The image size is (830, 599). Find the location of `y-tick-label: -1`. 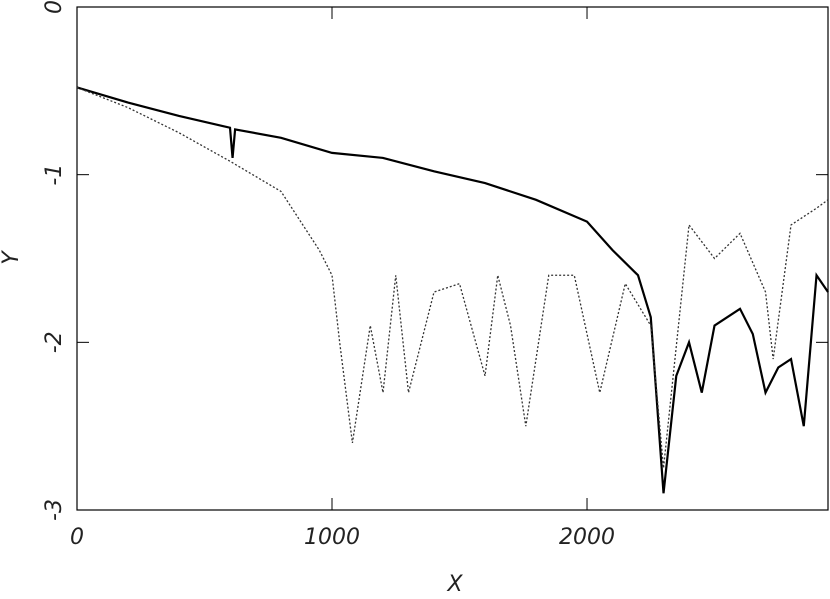

y-tick-label: -1 is located at coordinates (54, 175).